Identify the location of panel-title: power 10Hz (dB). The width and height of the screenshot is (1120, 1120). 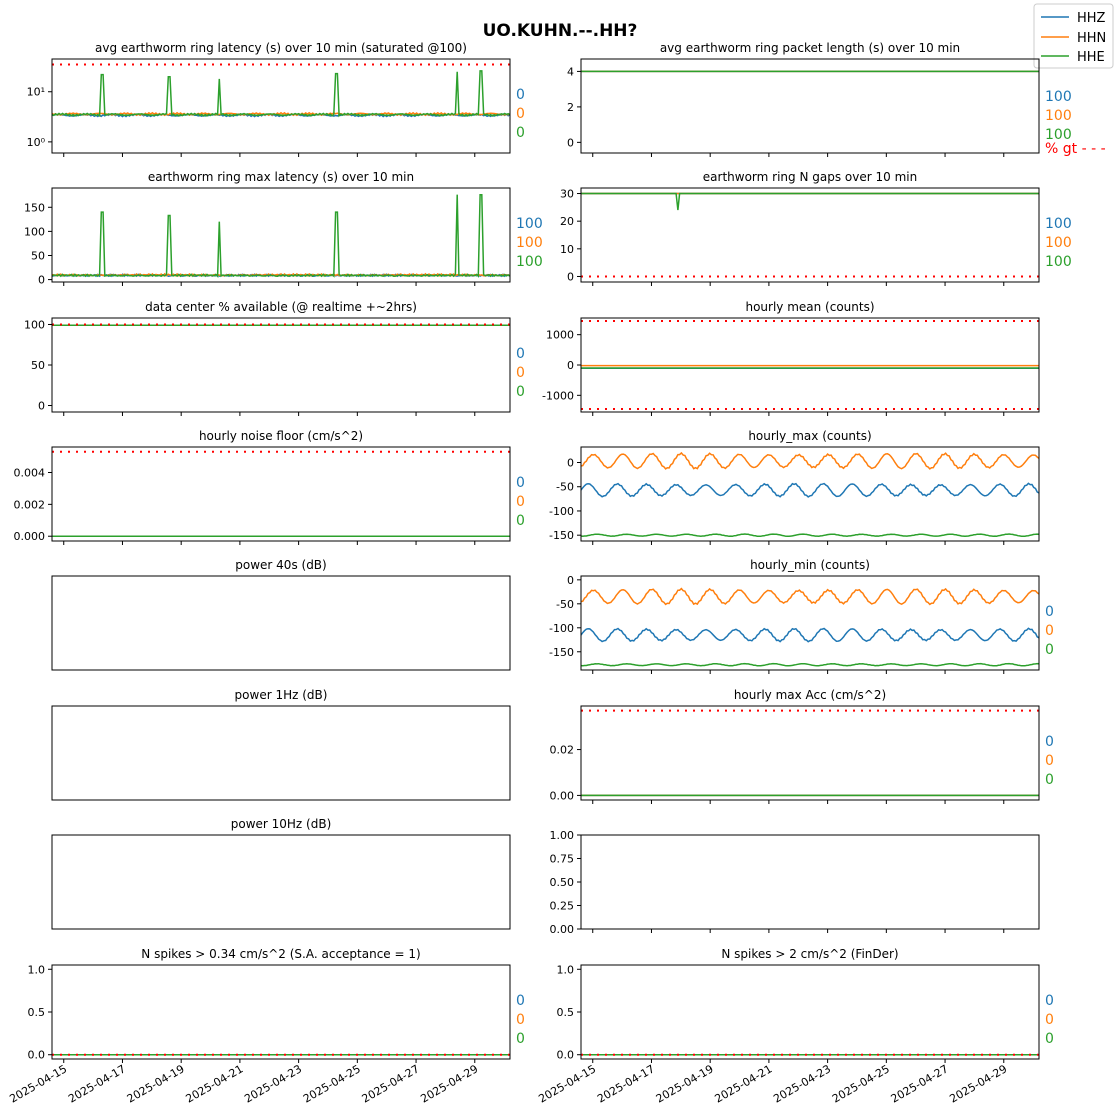
(281, 824).